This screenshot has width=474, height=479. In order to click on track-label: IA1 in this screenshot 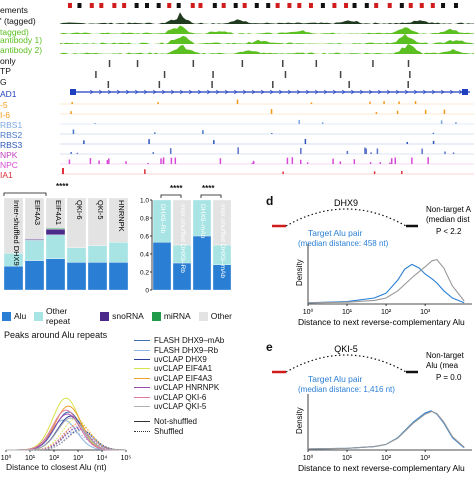, I will do `click(6, 175)`.